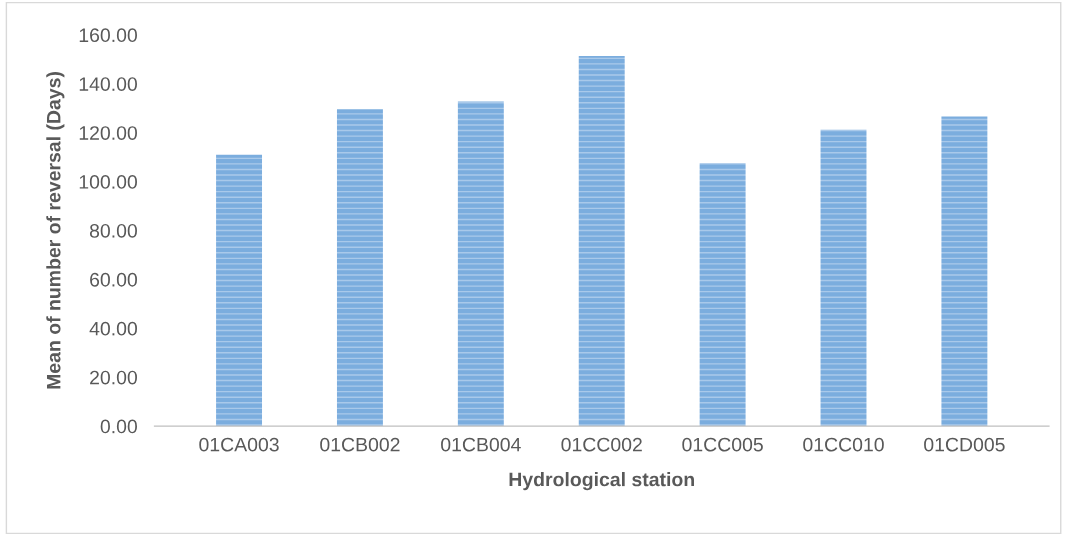 The width and height of the screenshot is (1065, 536). I want to click on x-tick-label: 01CC002, so click(601, 444).